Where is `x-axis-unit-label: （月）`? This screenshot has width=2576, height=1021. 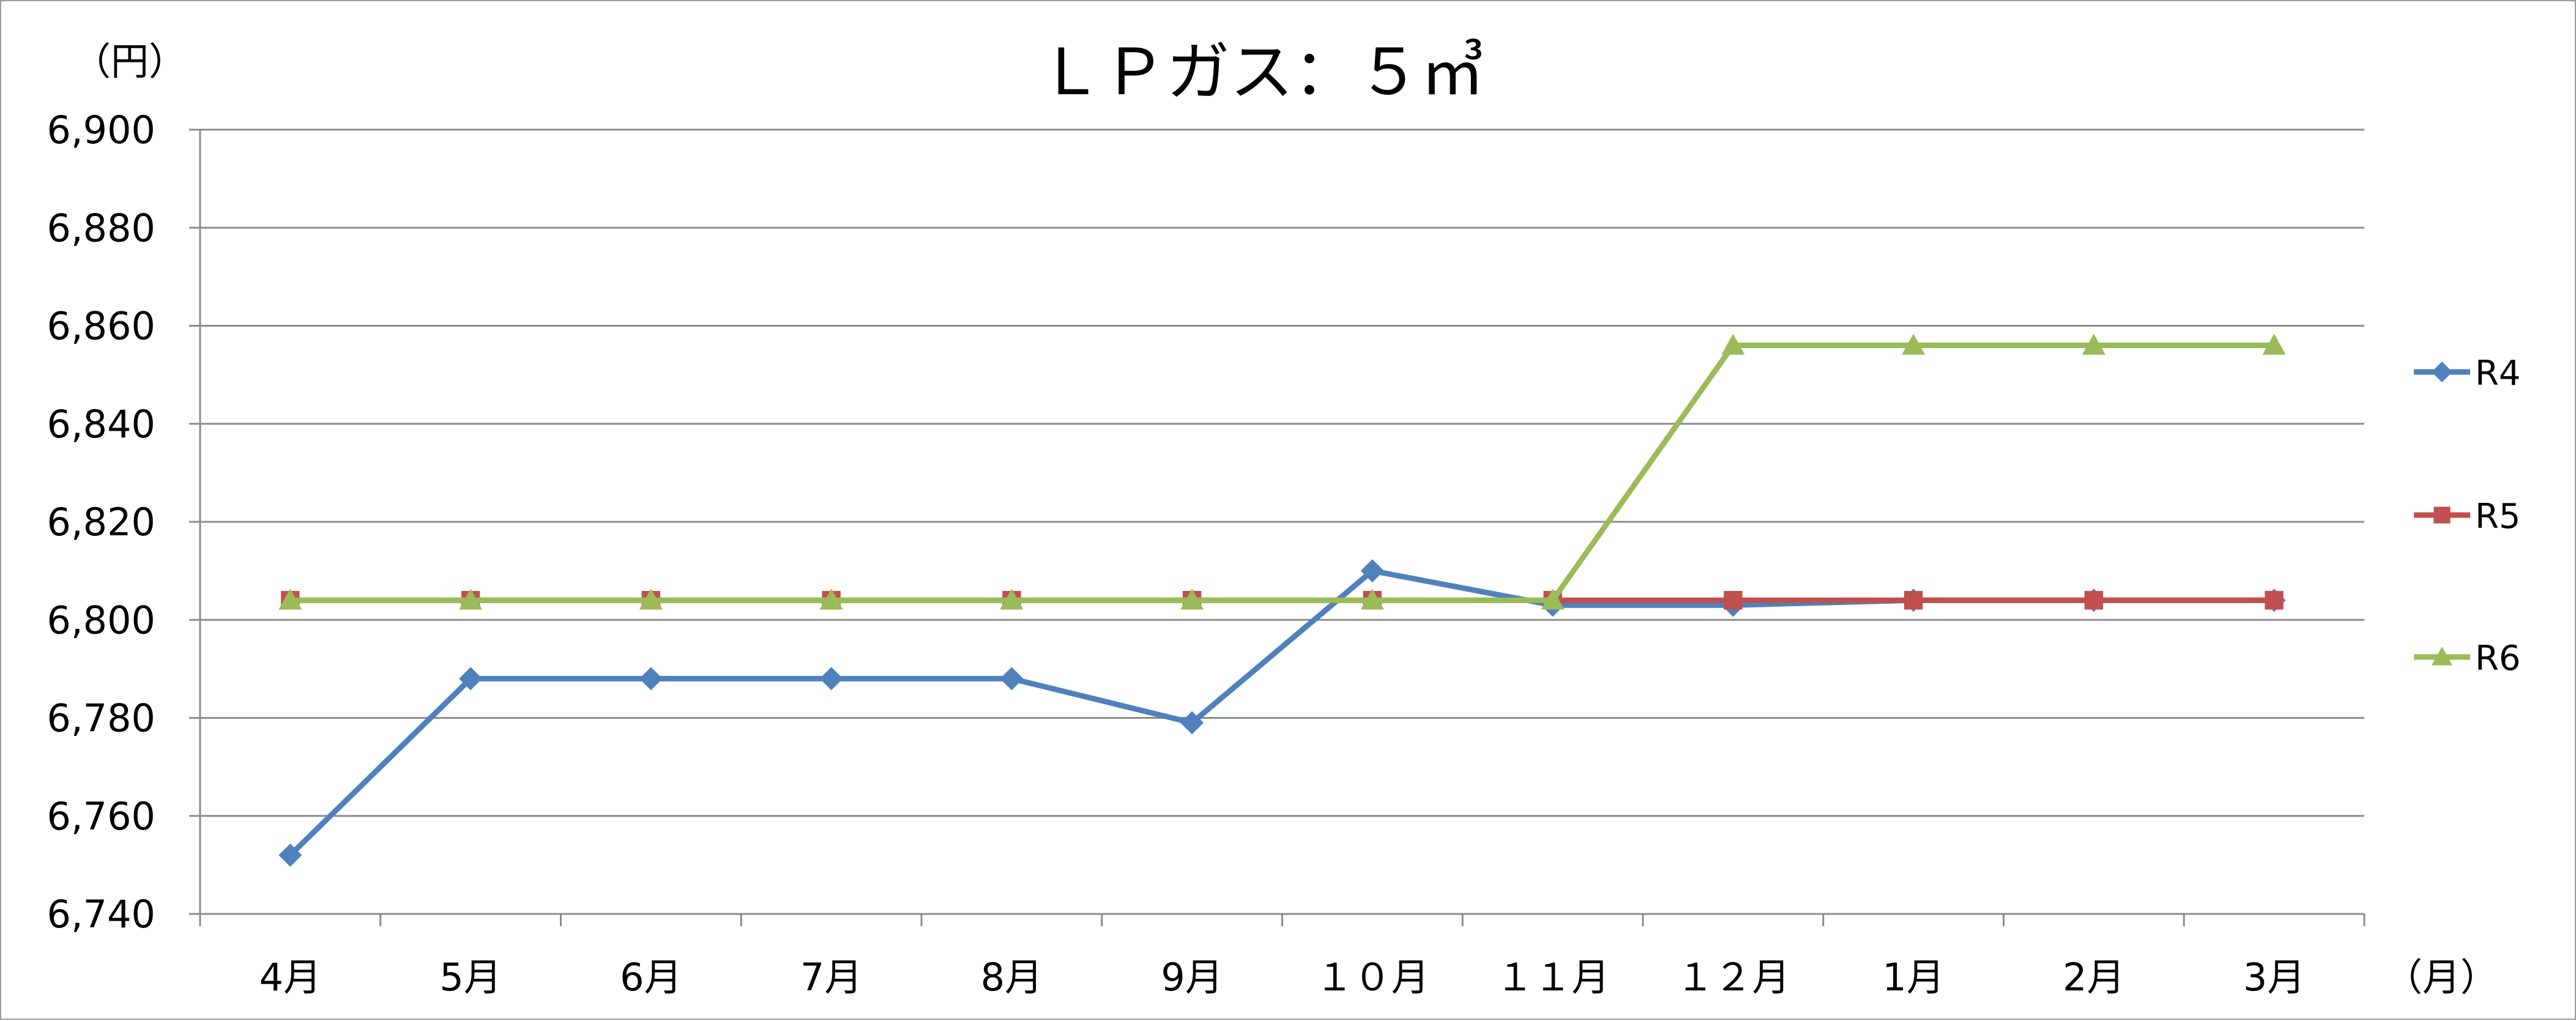
x-axis-unit-label: （月） is located at coordinates (2441, 977).